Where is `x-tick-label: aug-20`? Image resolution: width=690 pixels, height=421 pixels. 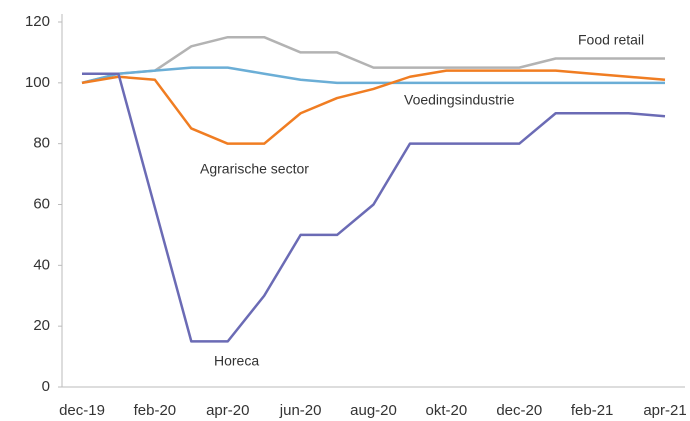 x-tick-label: aug-20 is located at coordinates (373, 410).